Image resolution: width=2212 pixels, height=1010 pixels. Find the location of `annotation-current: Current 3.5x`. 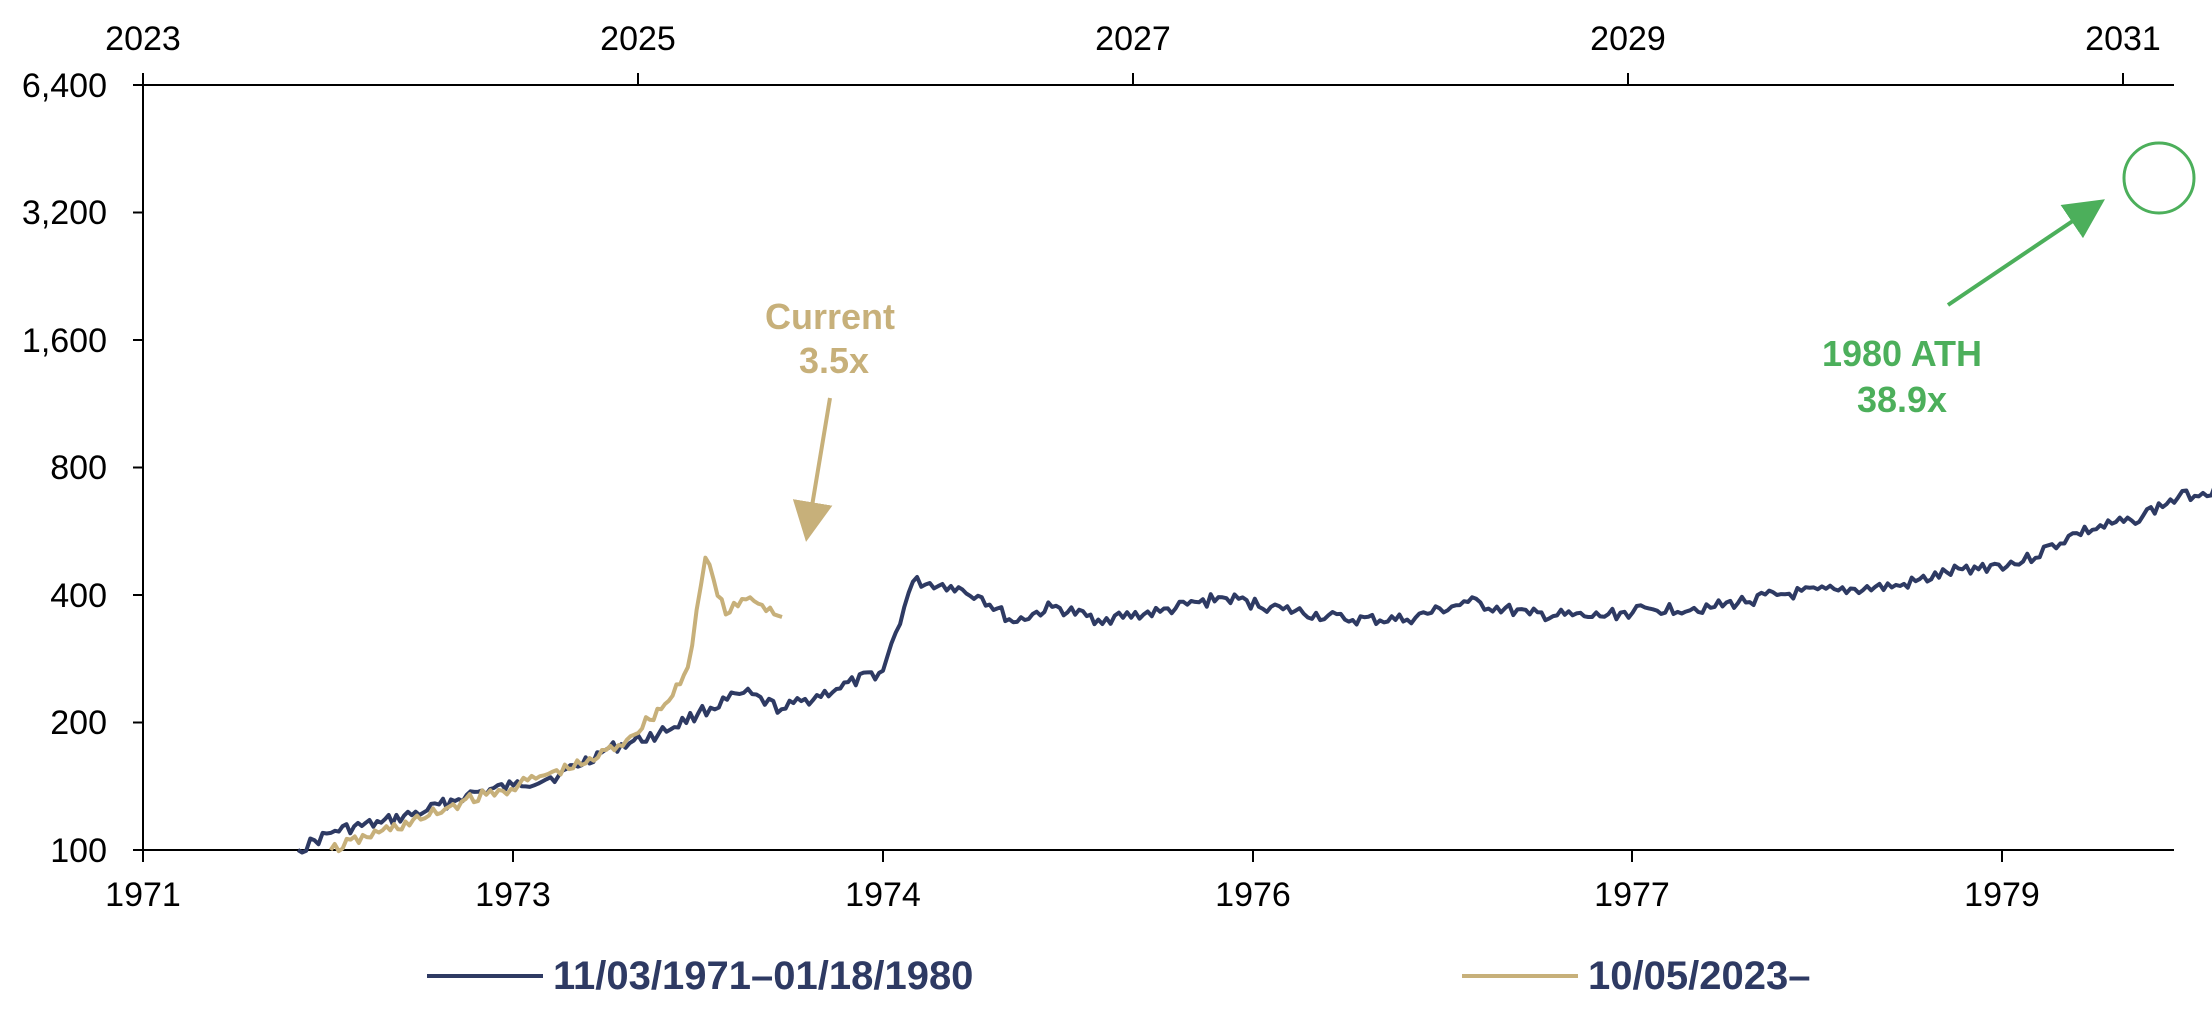

annotation-current: Current 3.5x is located at coordinates (830, 419).